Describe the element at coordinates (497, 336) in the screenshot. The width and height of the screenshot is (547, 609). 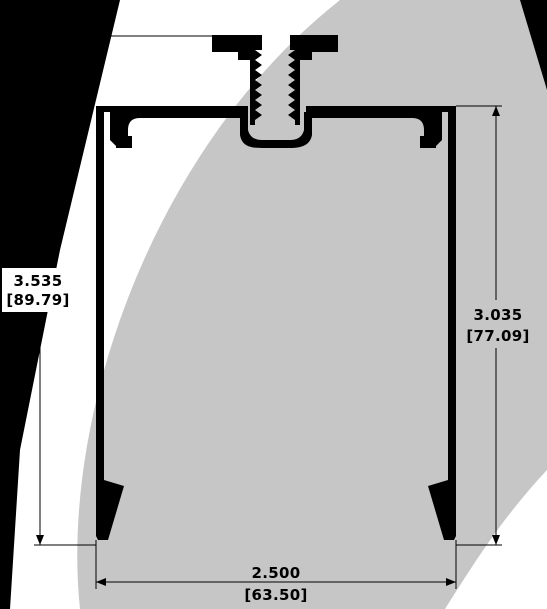
I see `side-height-mm: [77.09]` at that location.